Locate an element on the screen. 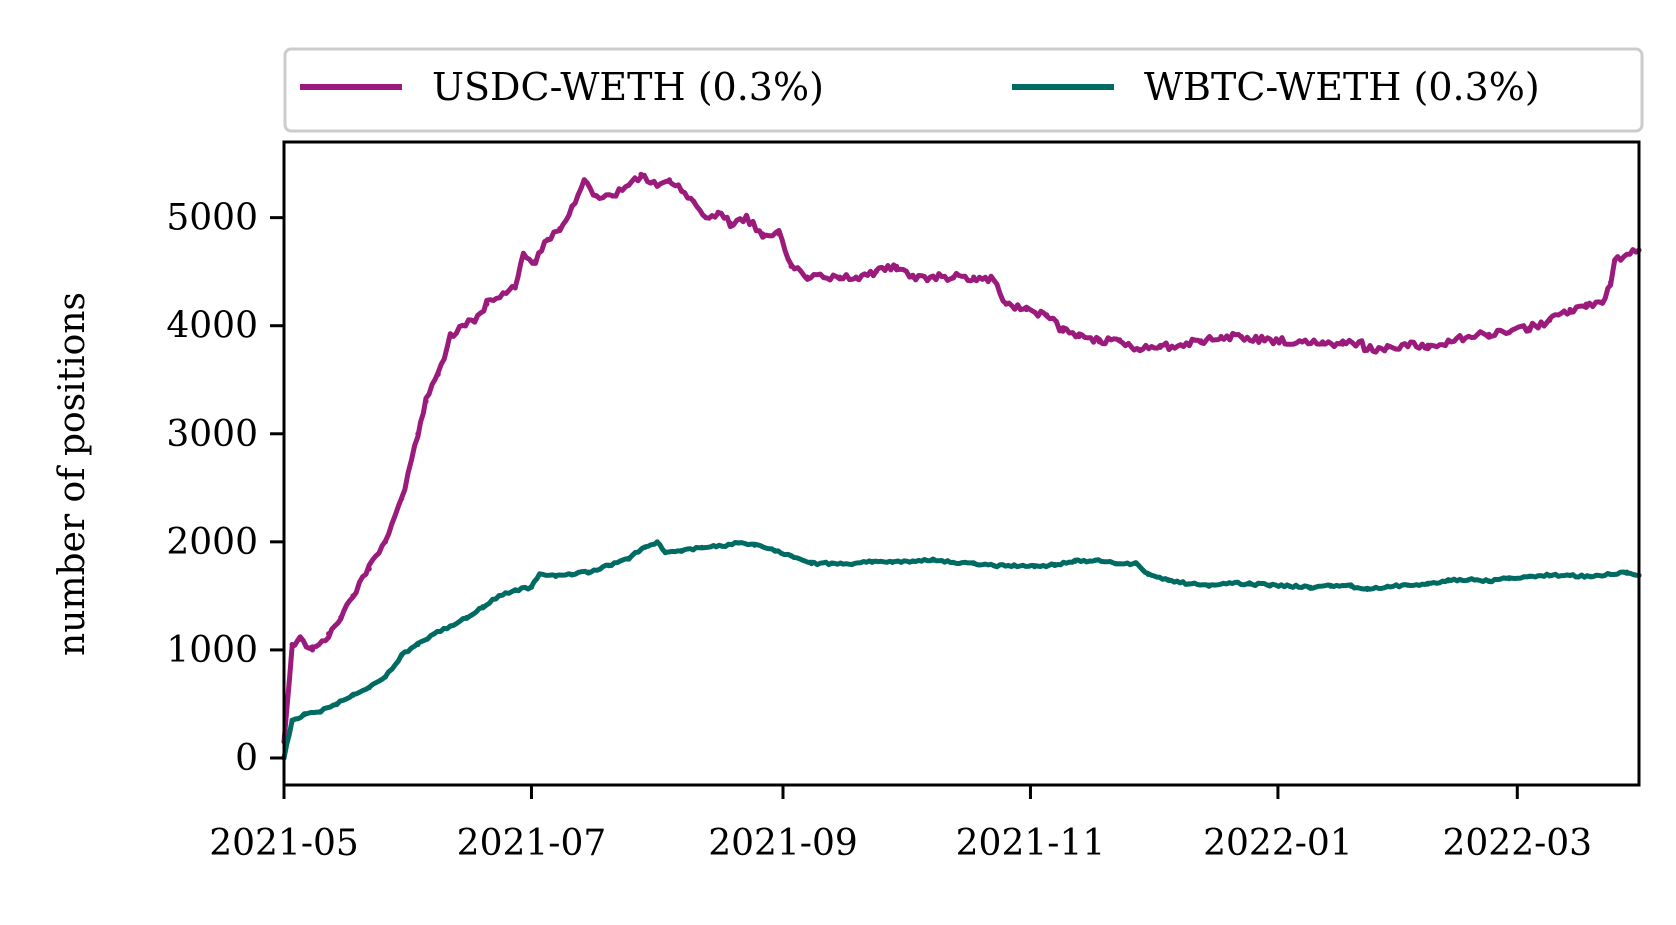  legend: USDC-WETH (0.3%) WBTC-WETH (0.3%) is located at coordinates (963, 90).